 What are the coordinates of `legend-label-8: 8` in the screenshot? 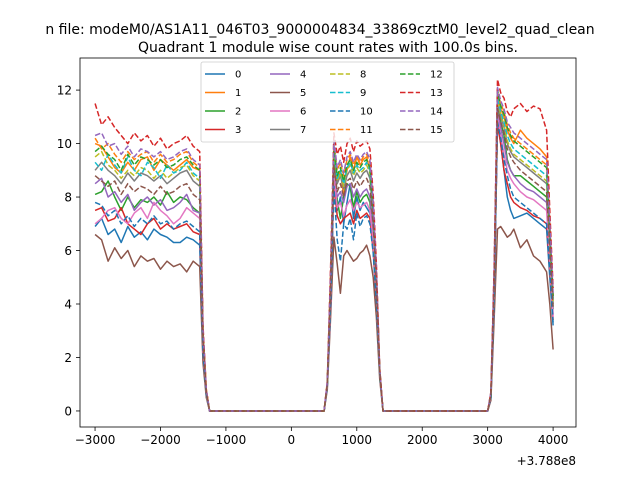 It's located at (363, 75).